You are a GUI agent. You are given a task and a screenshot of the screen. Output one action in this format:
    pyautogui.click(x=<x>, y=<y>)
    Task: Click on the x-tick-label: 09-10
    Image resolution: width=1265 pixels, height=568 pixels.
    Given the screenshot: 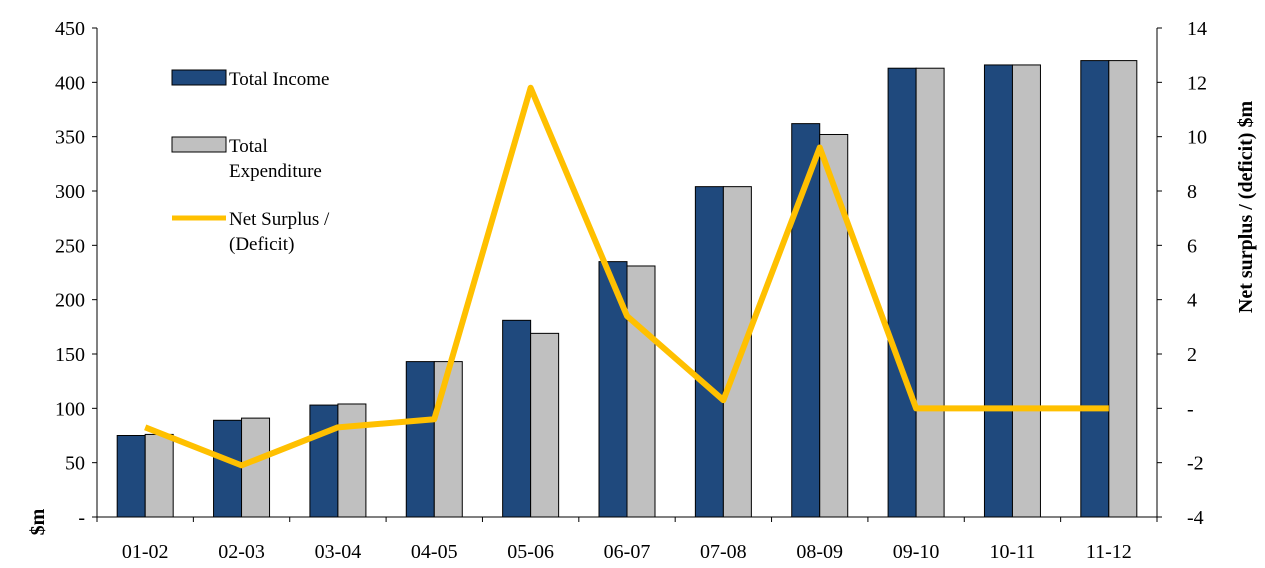 What is the action you would take?
    pyautogui.click(x=916, y=552)
    